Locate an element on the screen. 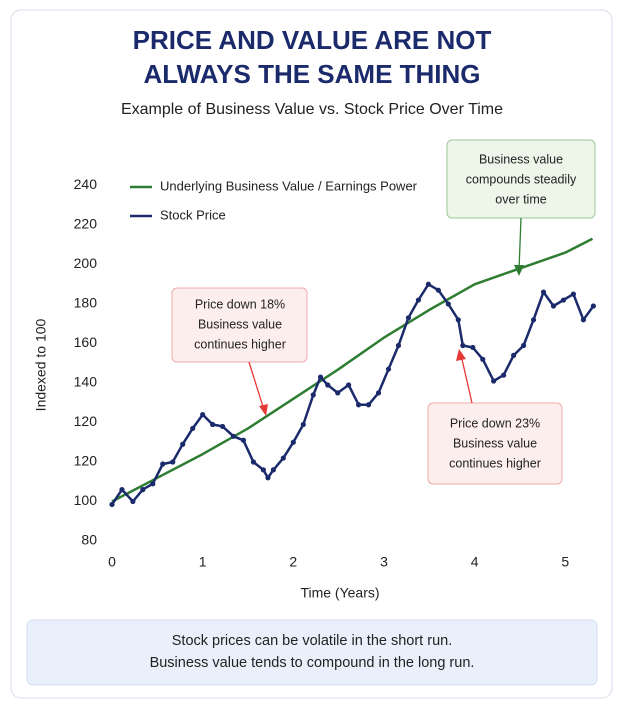  y-tick-label: 240 is located at coordinates (86, 184).